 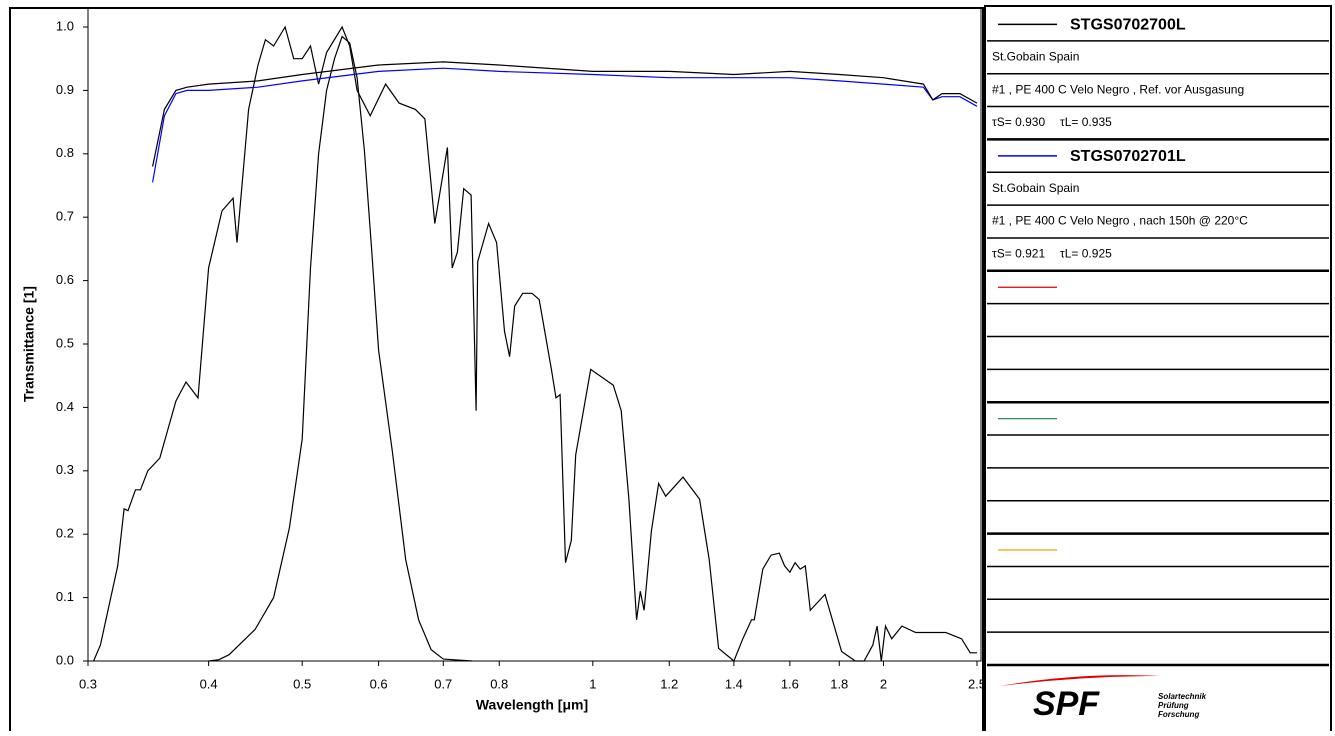 What do you see at coordinates (65, 279) in the screenshot?
I see `y-tick-label: 0.6` at bounding box center [65, 279].